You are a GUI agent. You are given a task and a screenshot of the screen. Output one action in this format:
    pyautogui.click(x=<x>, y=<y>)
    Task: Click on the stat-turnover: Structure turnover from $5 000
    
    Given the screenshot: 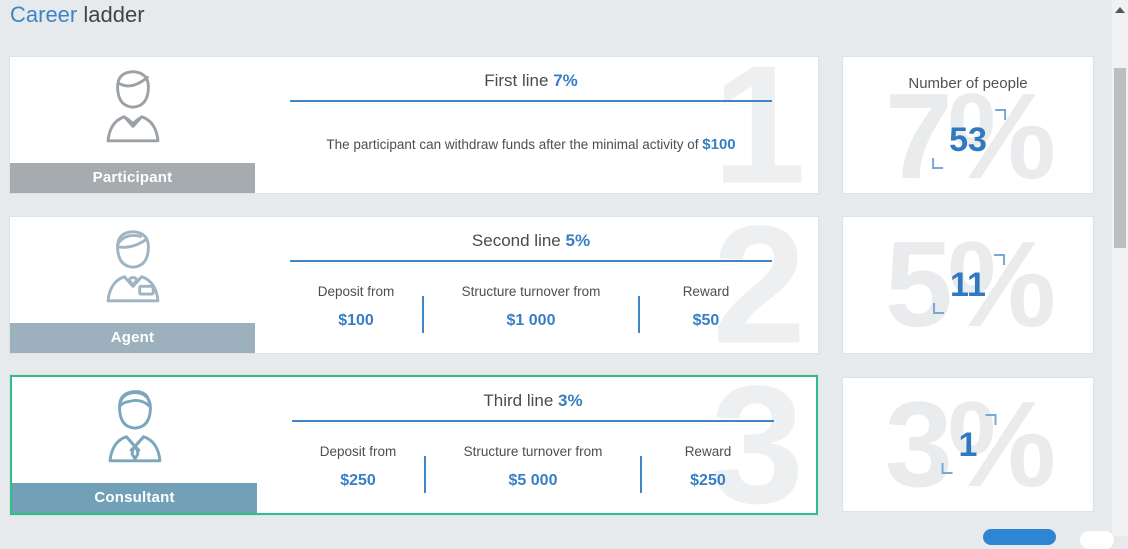 What is the action you would take?
    pyautogui.click(x=533, y=467)
    